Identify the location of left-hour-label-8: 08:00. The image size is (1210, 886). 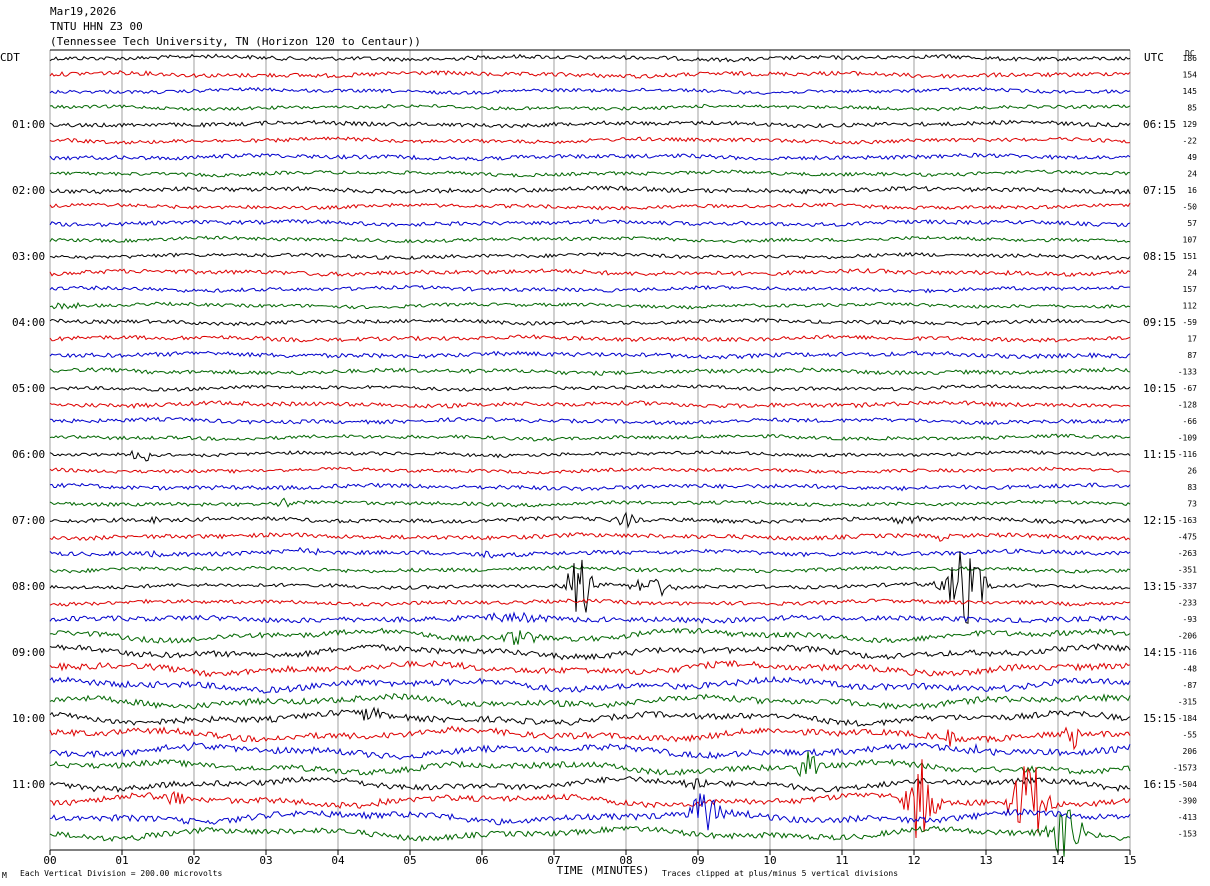
(28, 586).